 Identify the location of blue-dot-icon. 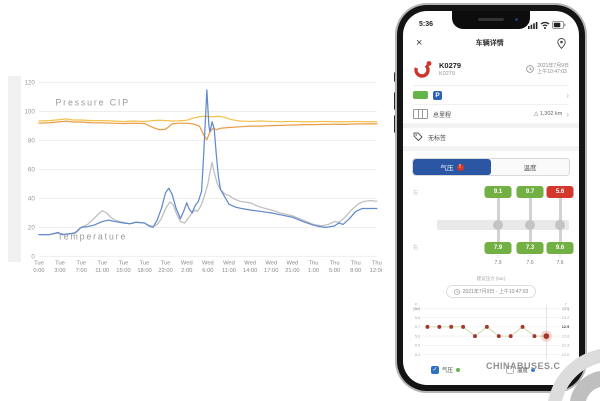
(533, 370).